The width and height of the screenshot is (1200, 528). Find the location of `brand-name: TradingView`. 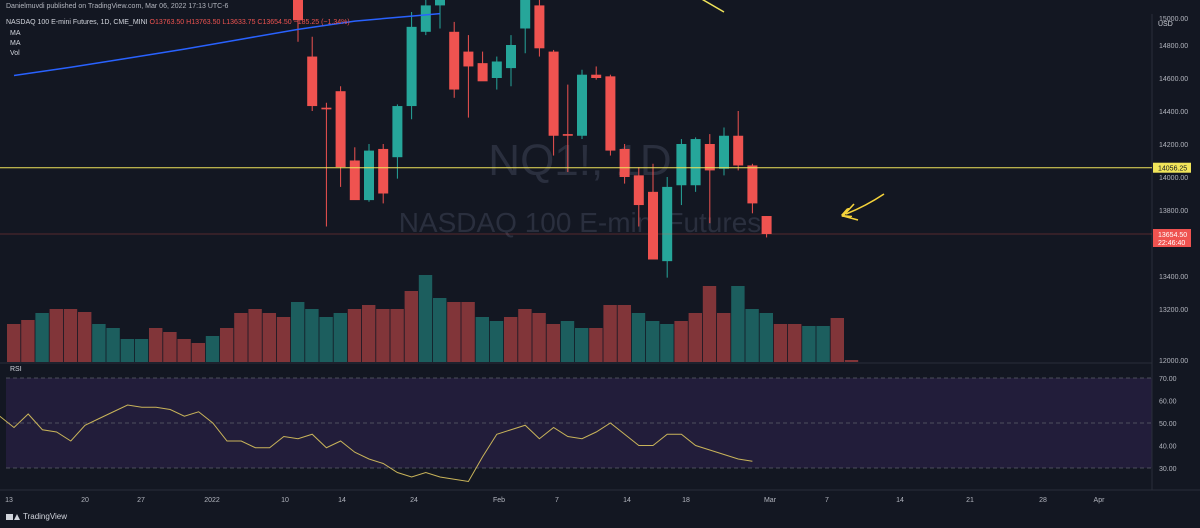

brand-name: TradingView is located at coordinates (45, 516).